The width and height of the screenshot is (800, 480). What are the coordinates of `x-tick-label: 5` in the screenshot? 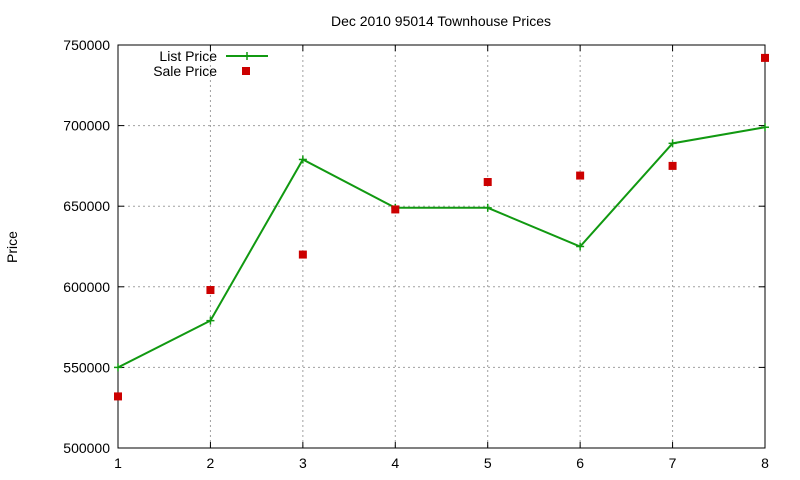 It's located at (488, 463).